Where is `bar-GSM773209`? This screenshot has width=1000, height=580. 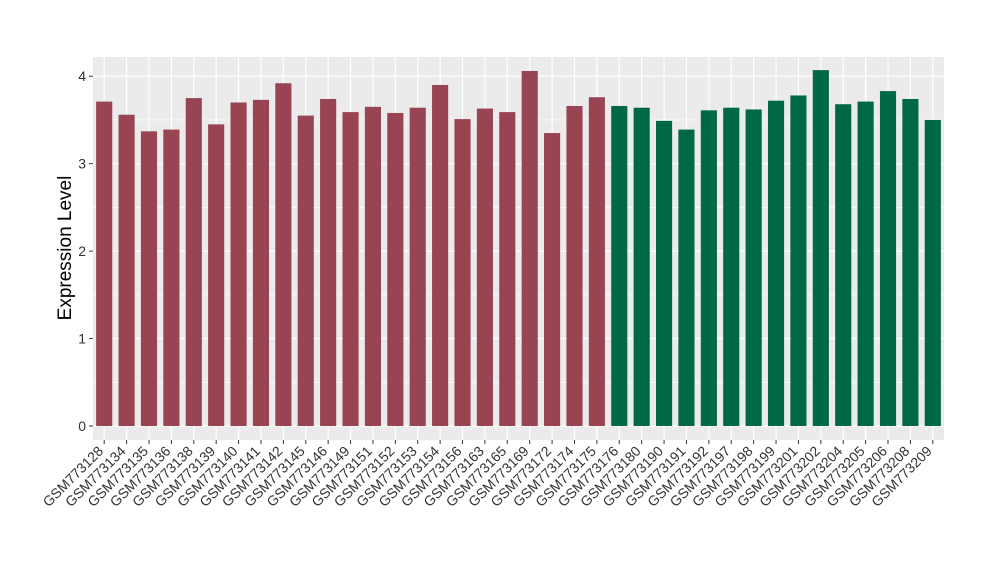
bar-GSM773209 is located at coordinates (932, 273).